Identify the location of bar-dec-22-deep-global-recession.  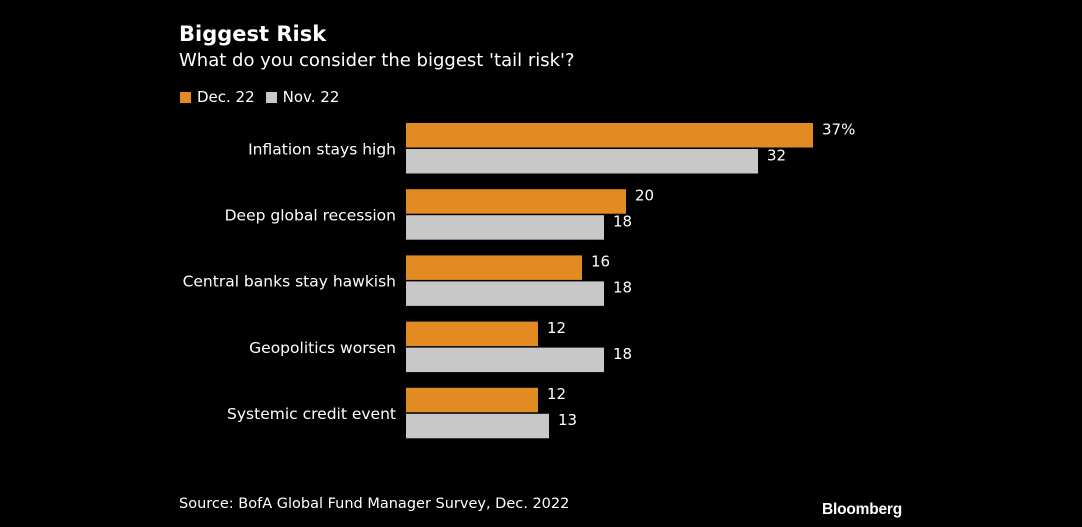
(516, 201).